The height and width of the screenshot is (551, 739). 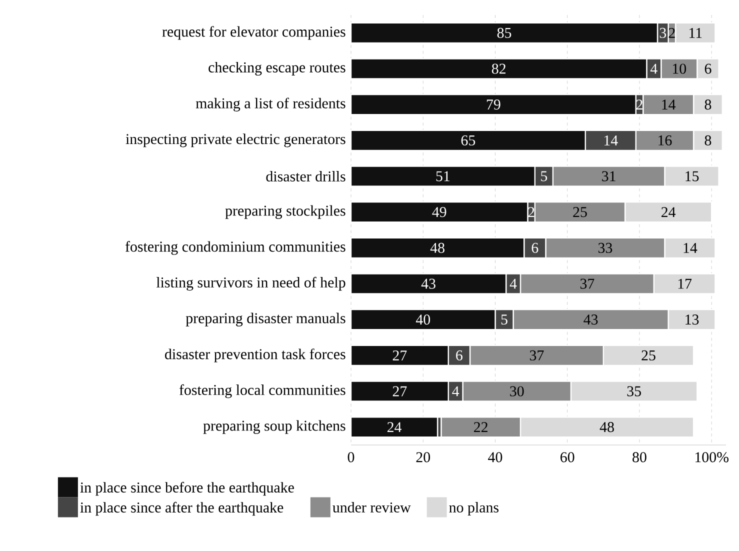 I want to click on x-tick-label: 80, so click(x=639, y=457).